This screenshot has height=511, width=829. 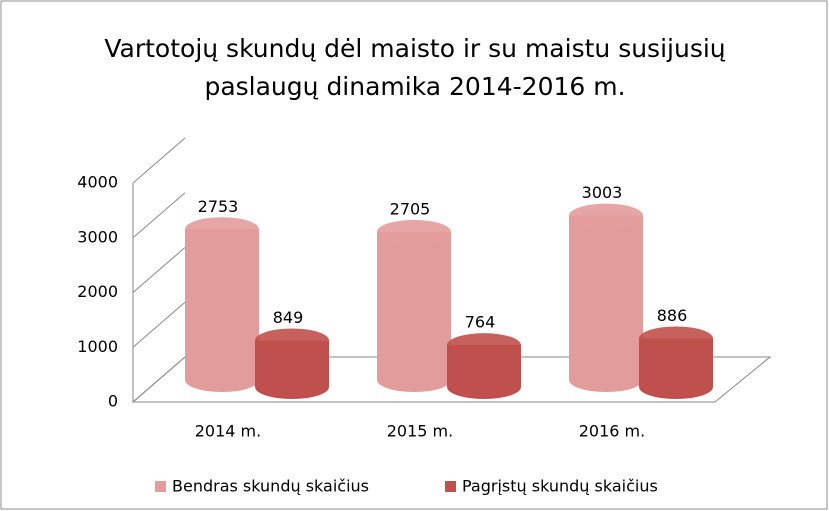 What do you see at coordinates (97, 236) in the screenshot?
I see `y-tick-label: 3000` at bounding box center [97, 236].